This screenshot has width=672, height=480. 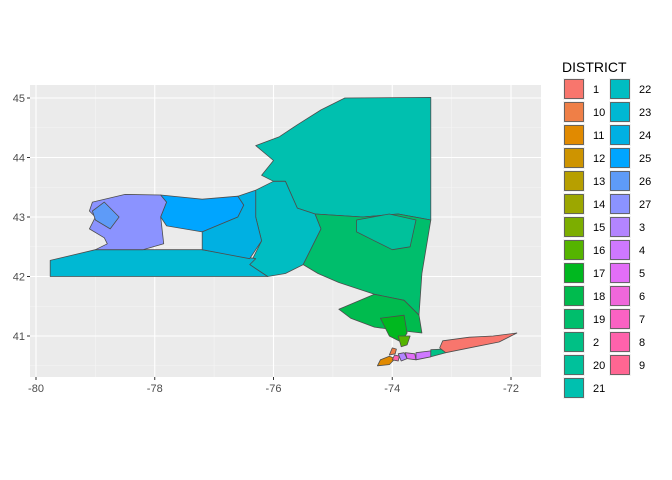 I want to click on legend-label: 3, so click(x=642, y=228).